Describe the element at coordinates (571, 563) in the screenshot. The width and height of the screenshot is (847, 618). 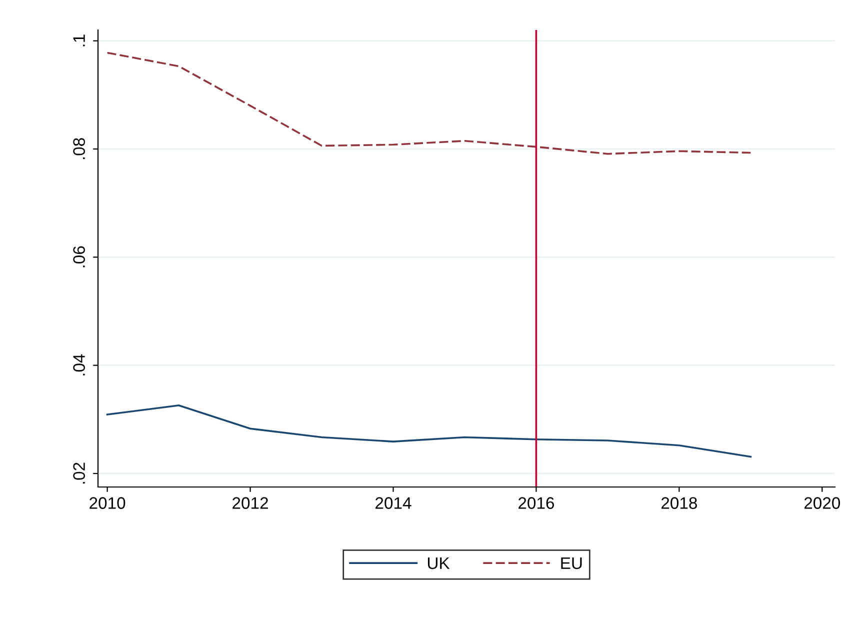
I see `legend-label: EU` at that location.